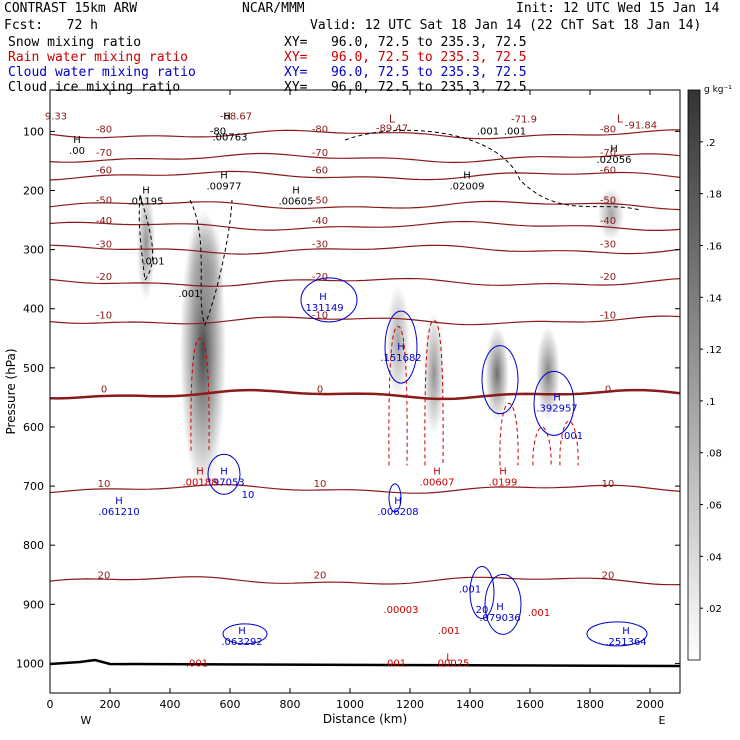  I want to click on y-tick-label: 1000, so click(30, 663).